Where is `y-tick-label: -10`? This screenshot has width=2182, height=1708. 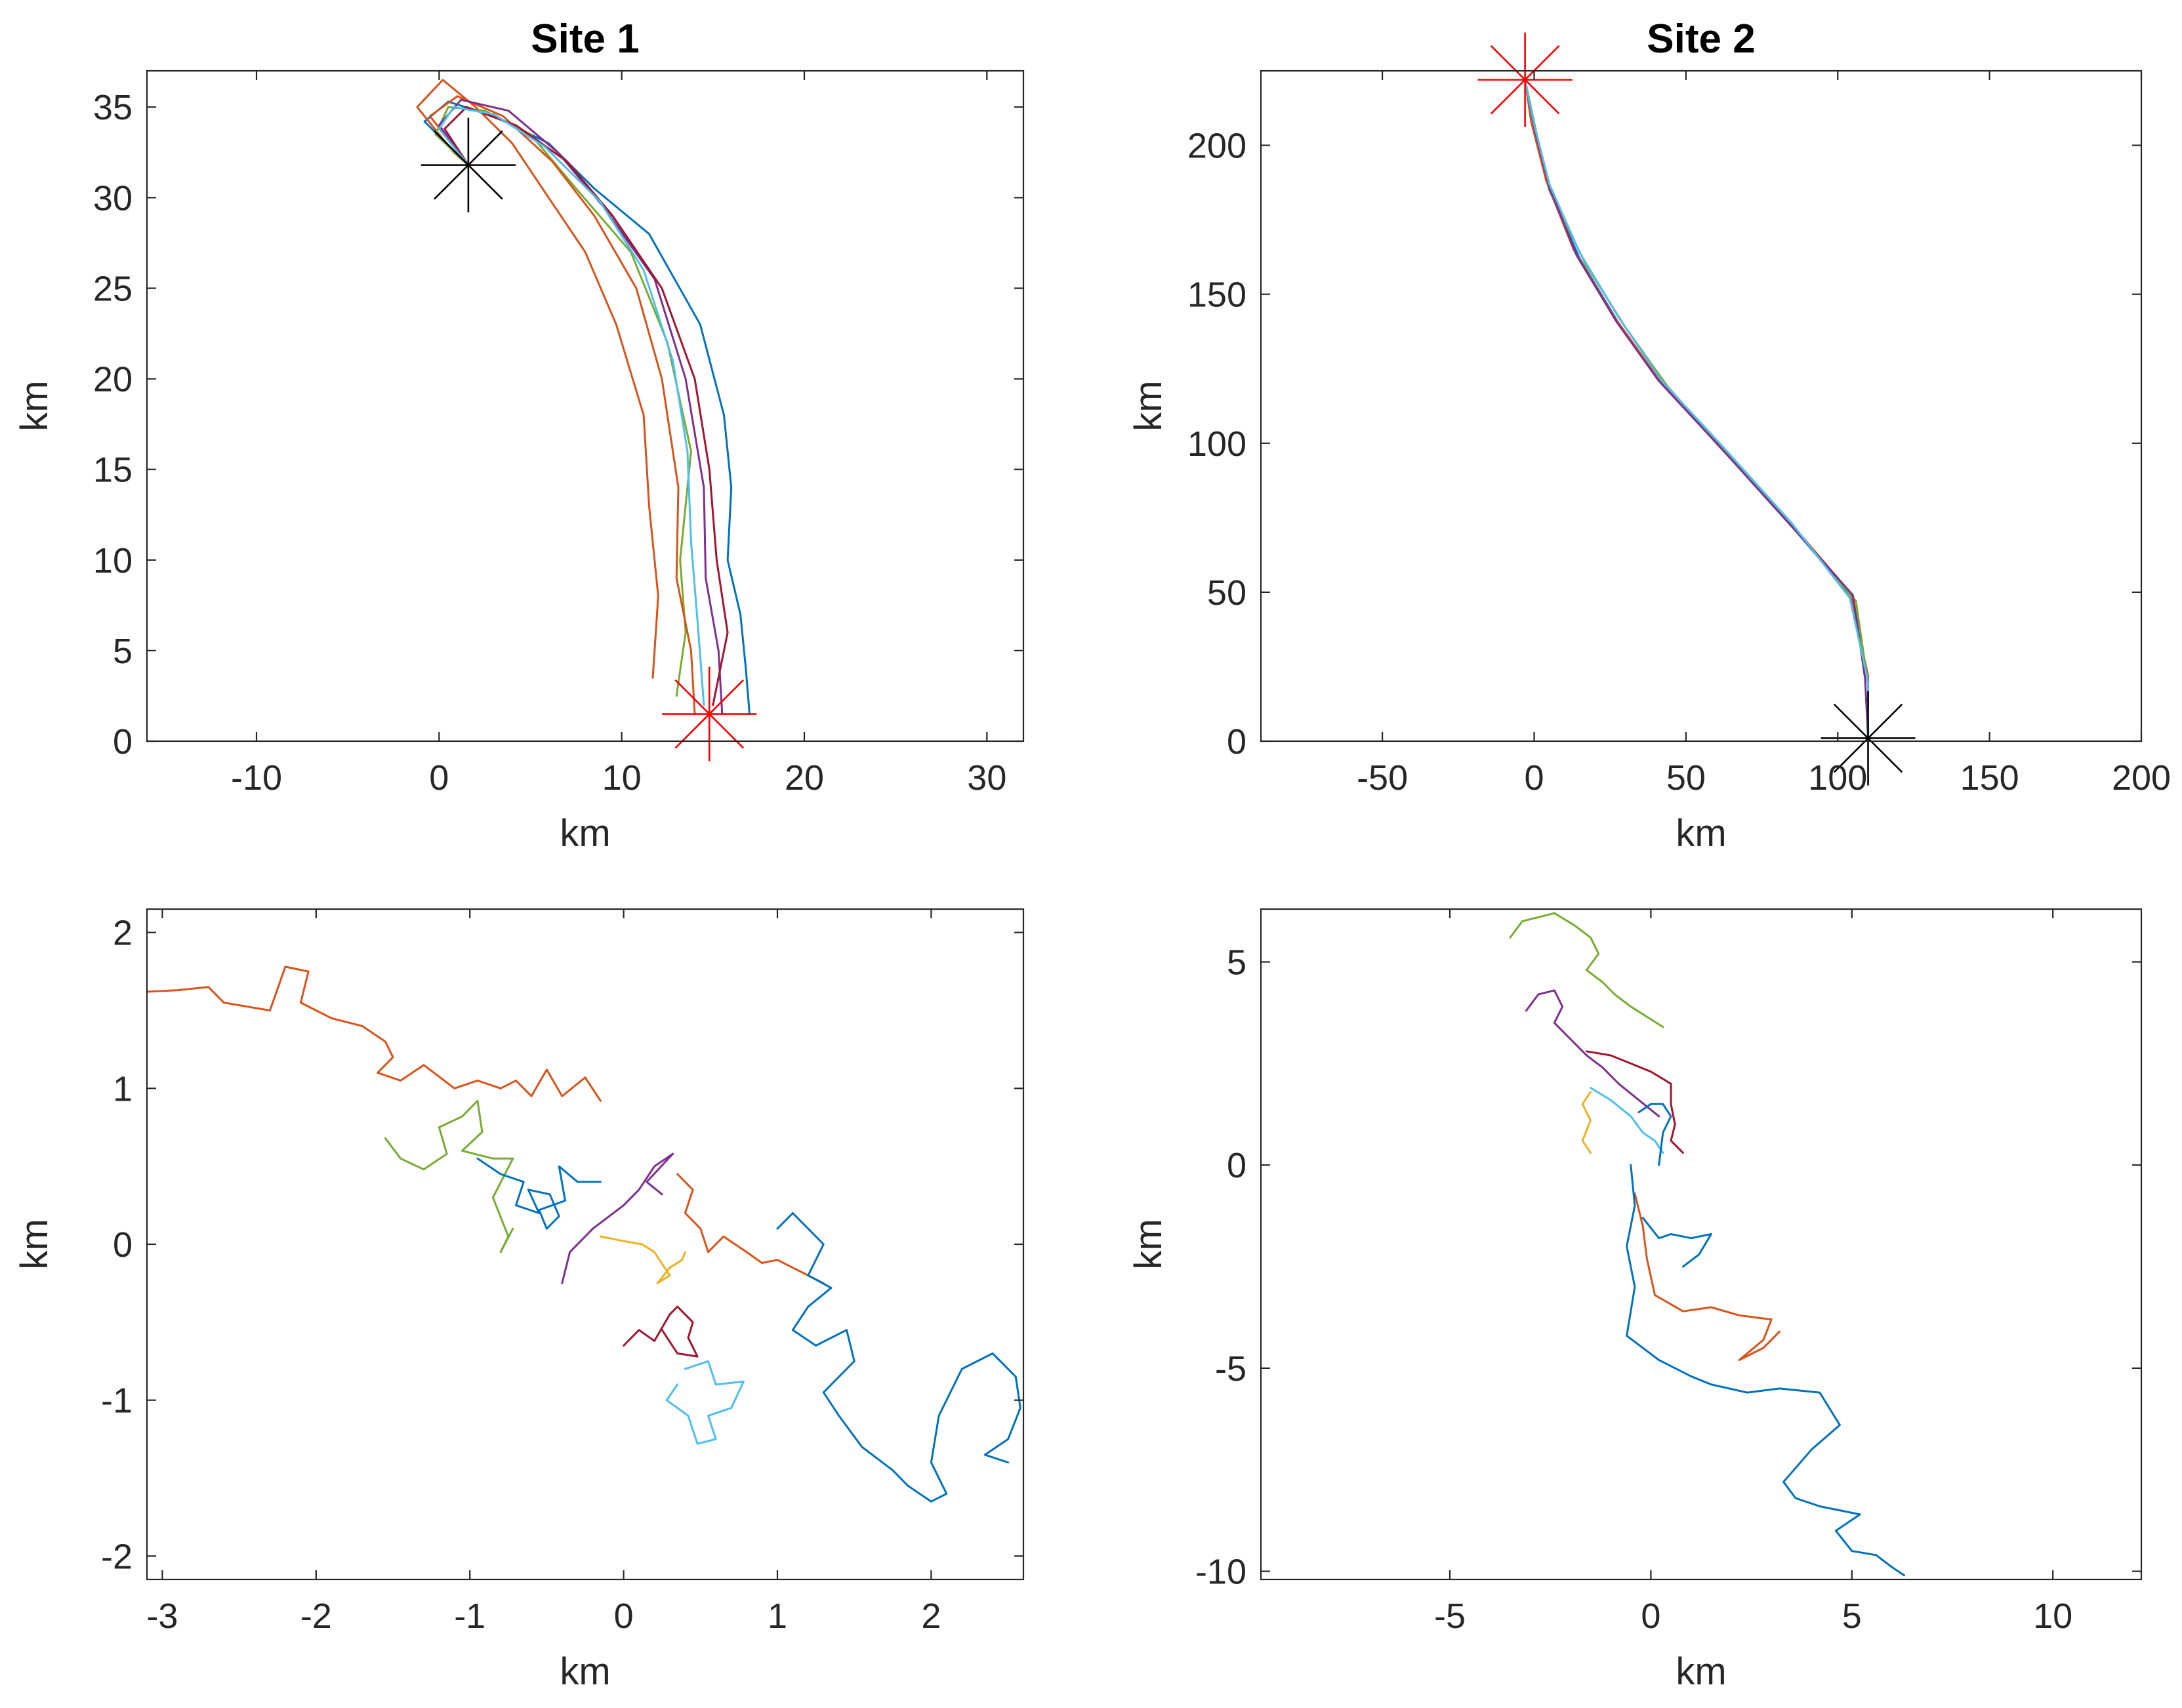
y-tick-label: -10 is located at coordinates (1220, 1572).